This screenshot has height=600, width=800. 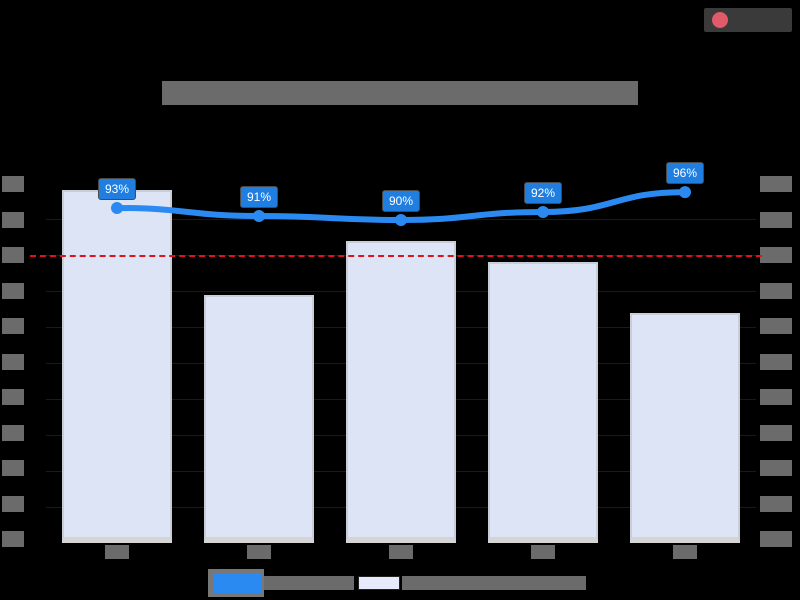 I want to click on chart-title-redacted, so click(x=400, y=93).